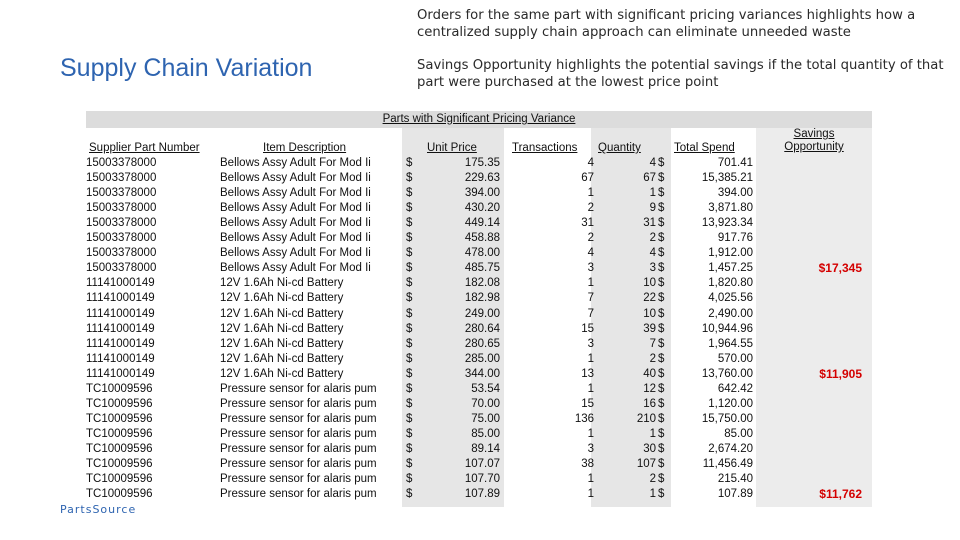 This screenshot has width=960, height=540. I want to click on cell-transactions: 38, so click(587, 464).